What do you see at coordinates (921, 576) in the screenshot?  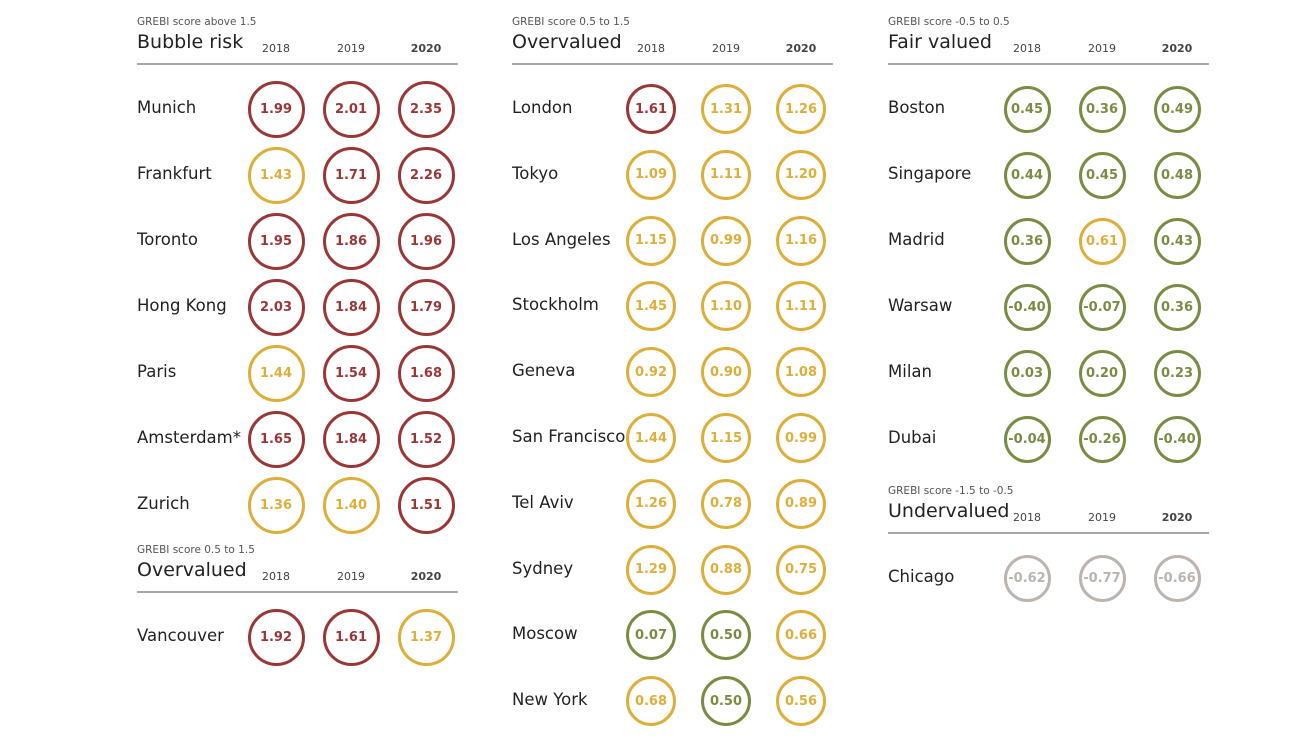 I see `city-label: Chicago` at bounding box center [921, 576].